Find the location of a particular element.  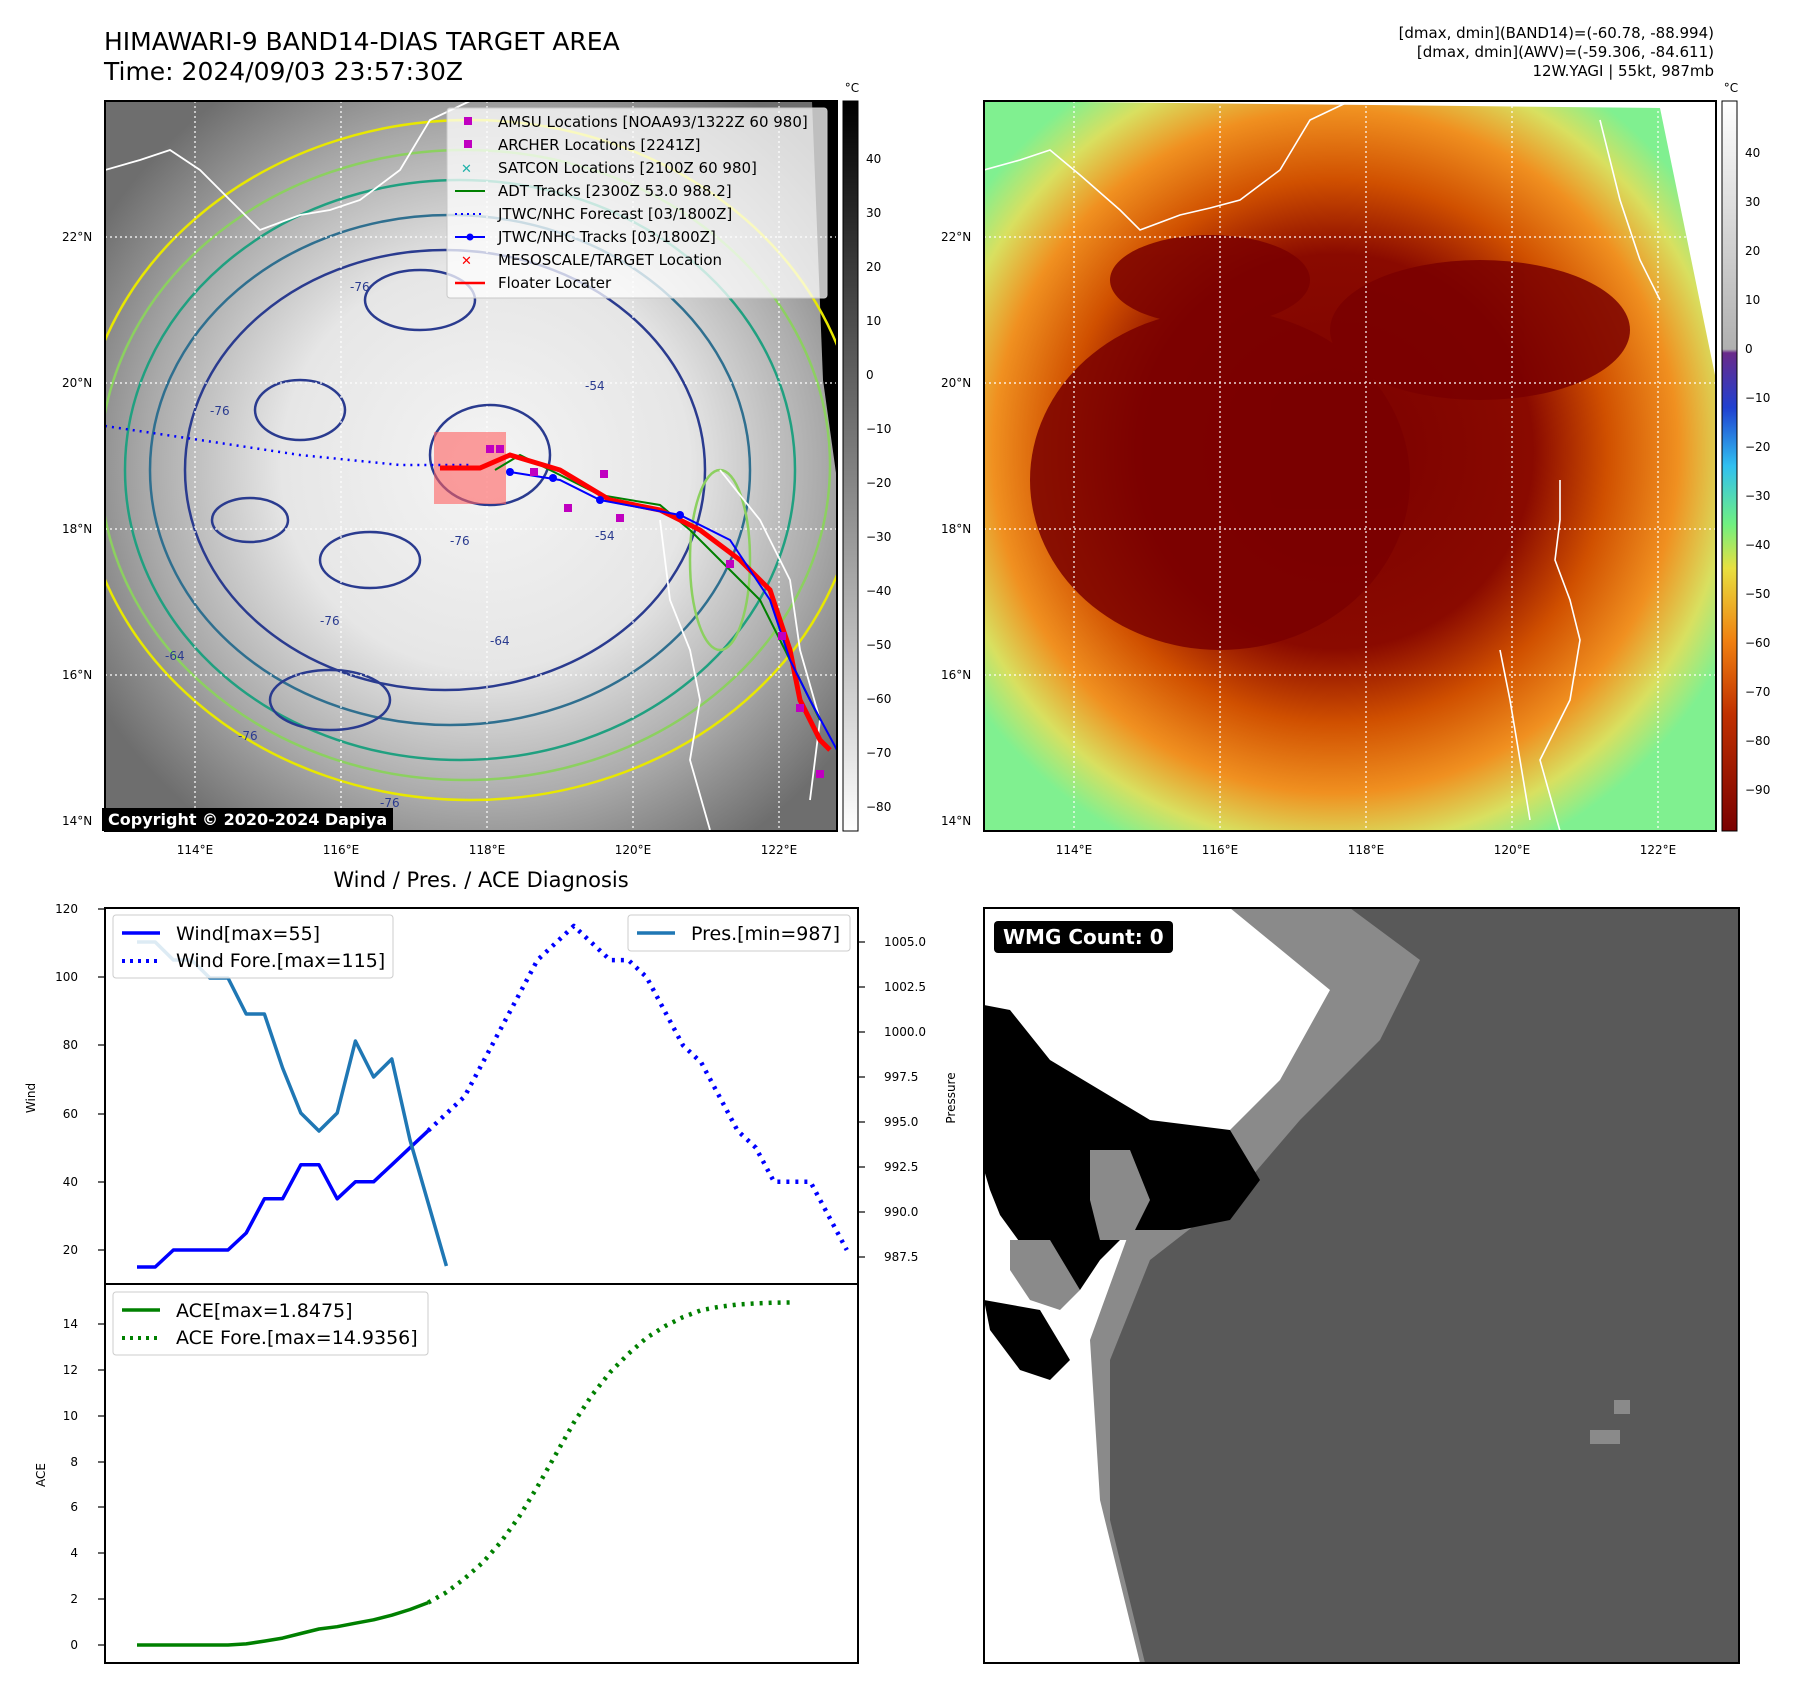

left-map-lat-labels: 22°N 20°N 18°N 16°N 14°N is located at coordinates (77, 529).